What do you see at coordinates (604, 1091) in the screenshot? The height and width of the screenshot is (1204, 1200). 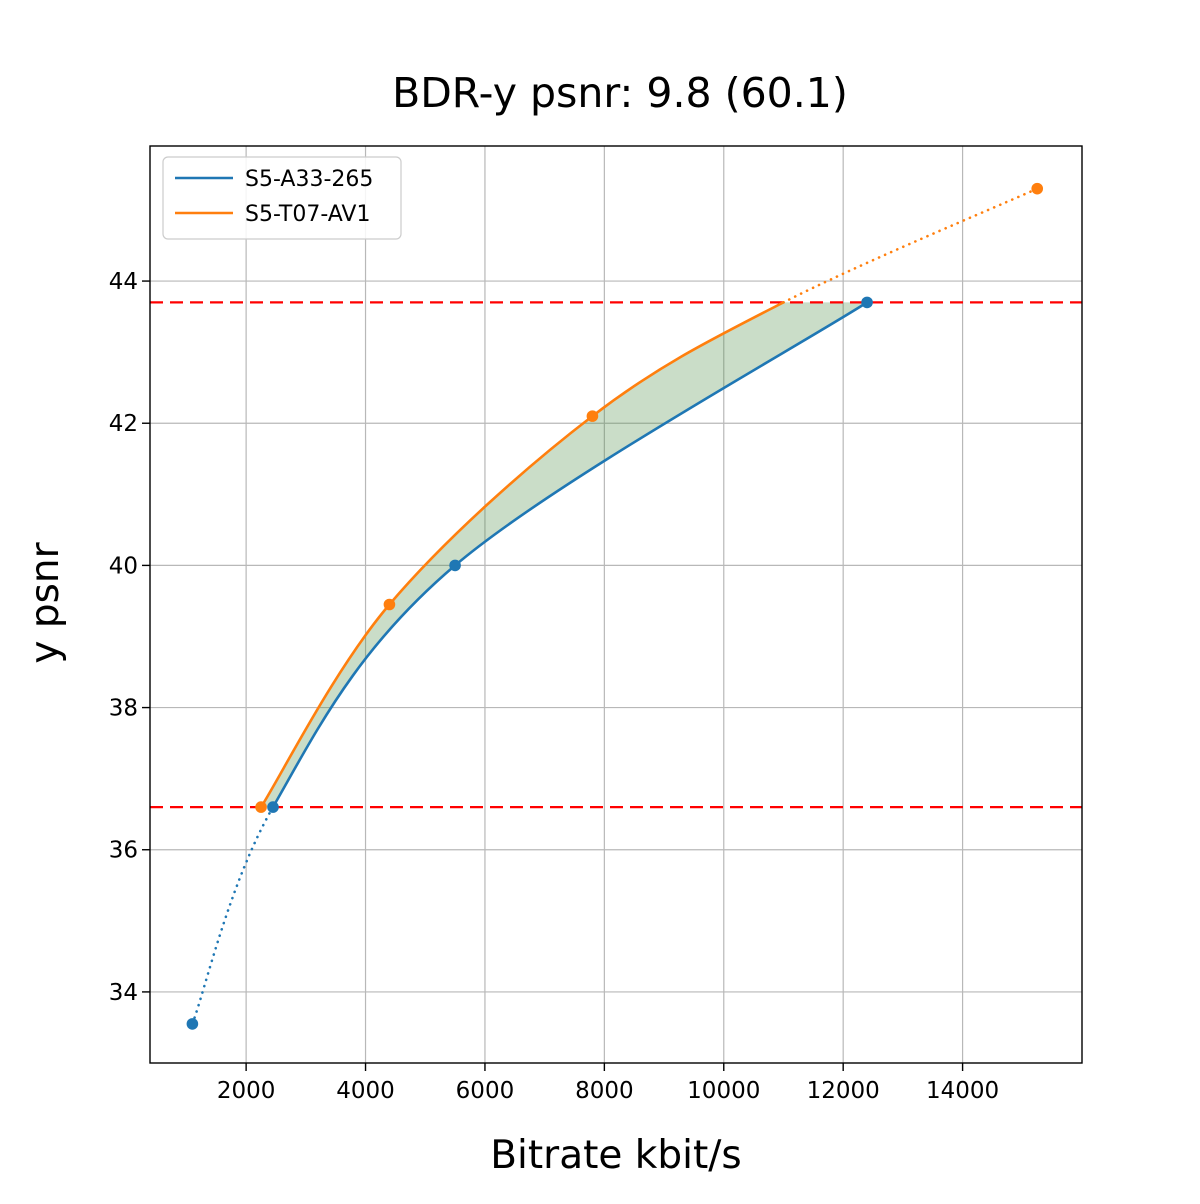 I see `x-tick-label: 8000` at bounding box center [604, 1091].